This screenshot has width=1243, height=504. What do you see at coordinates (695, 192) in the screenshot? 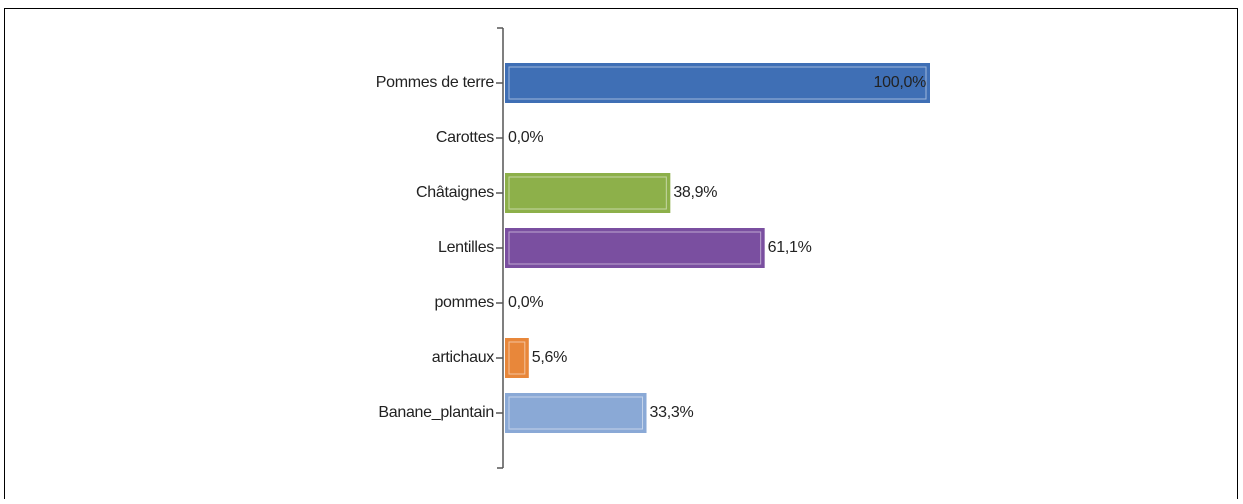
I see `data-label: 38,9%` at bounding box center [695, 192].